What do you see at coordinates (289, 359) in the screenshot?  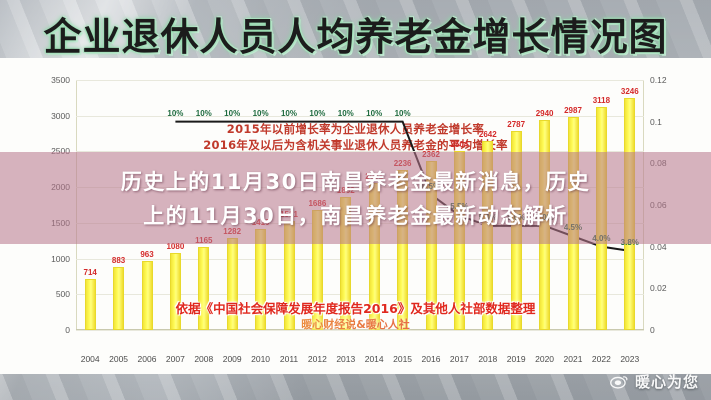 I see `x-axis-tick: 2011` at bounding box center [289, 359].